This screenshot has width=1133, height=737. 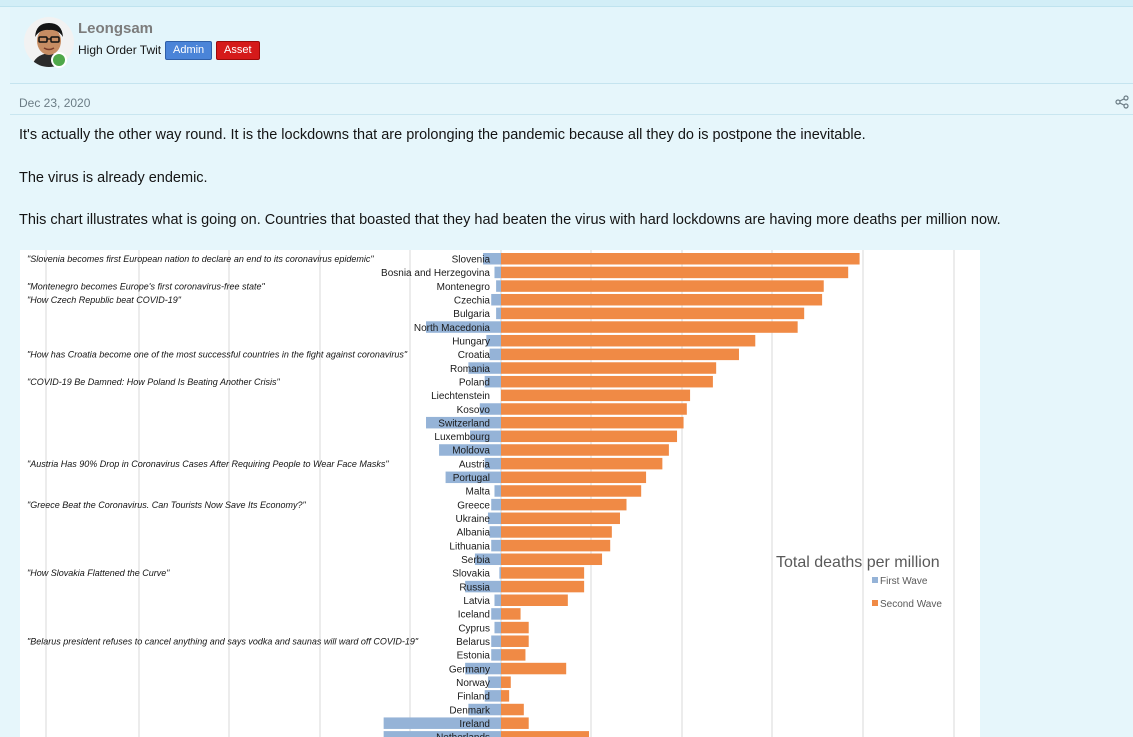 I want to click on category-label: Estonia, so click(x=474, y=656).